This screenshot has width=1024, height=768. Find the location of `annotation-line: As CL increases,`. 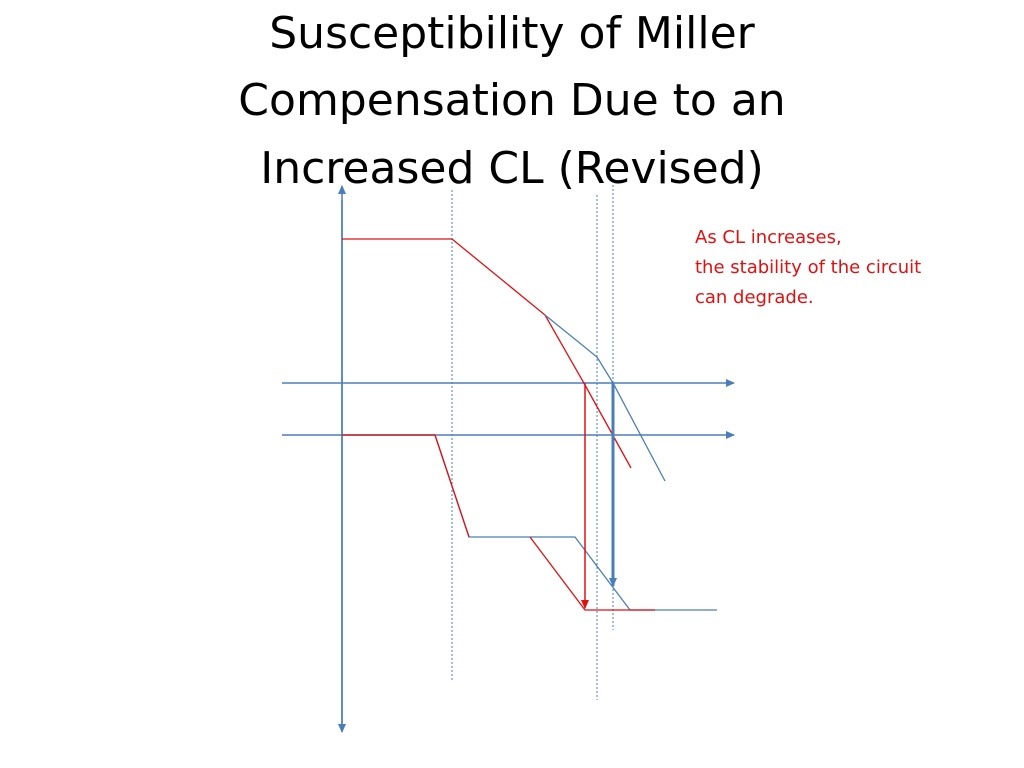

annotation-line: As CL increases, is located at coordinates (768, 237).